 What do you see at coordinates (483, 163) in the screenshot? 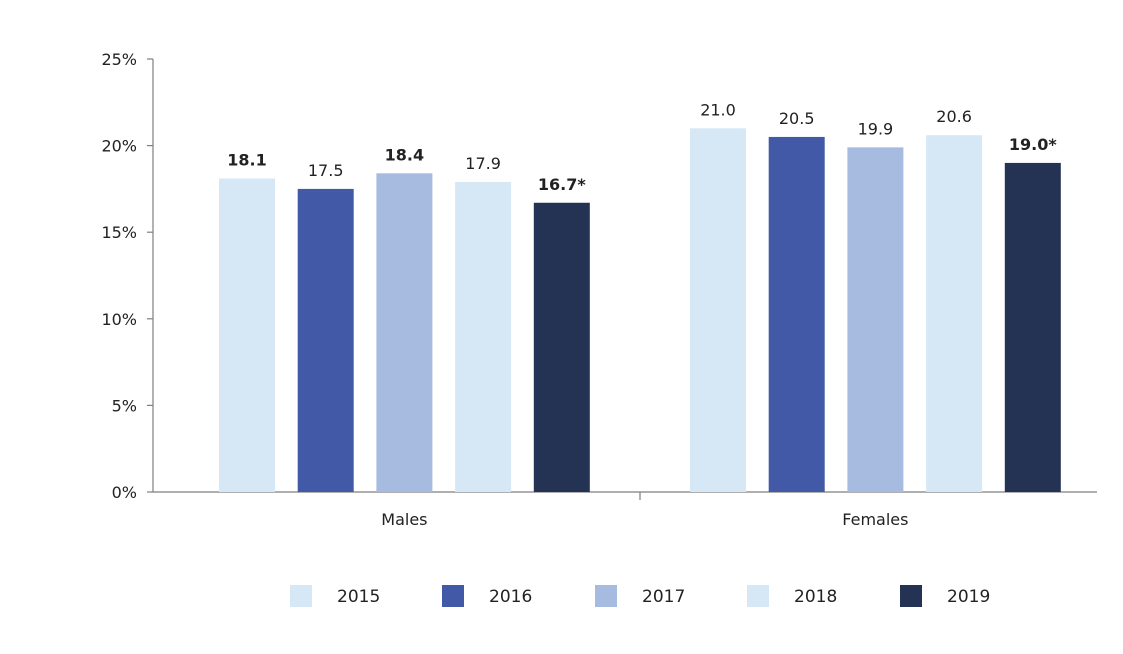
I see `data-label: 17.9` at bounding box center [483, 163].